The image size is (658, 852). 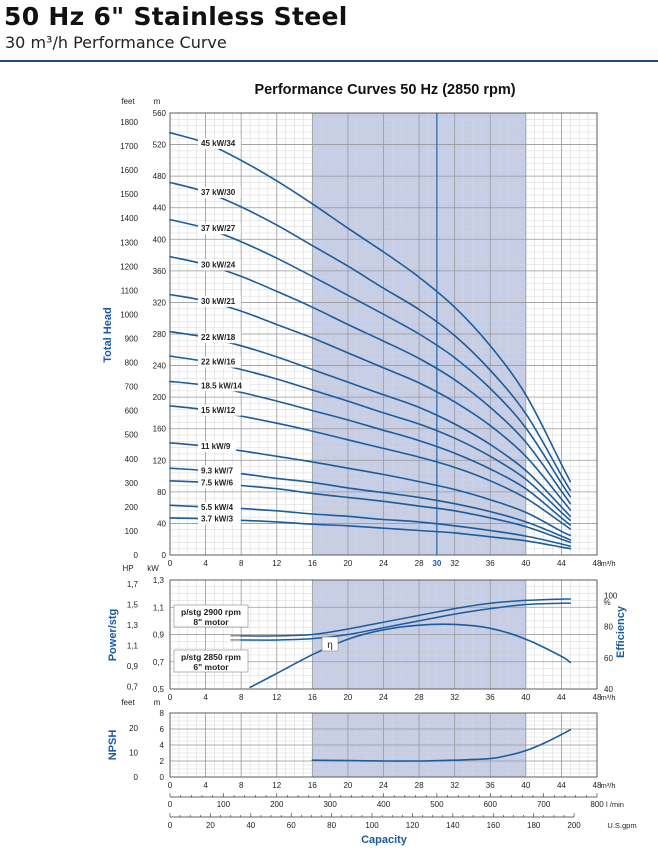 What do you see at coordinates (128, 101) in the screenshot?
I see `head-feet-unit: feet` at bounding box center [128, 101].